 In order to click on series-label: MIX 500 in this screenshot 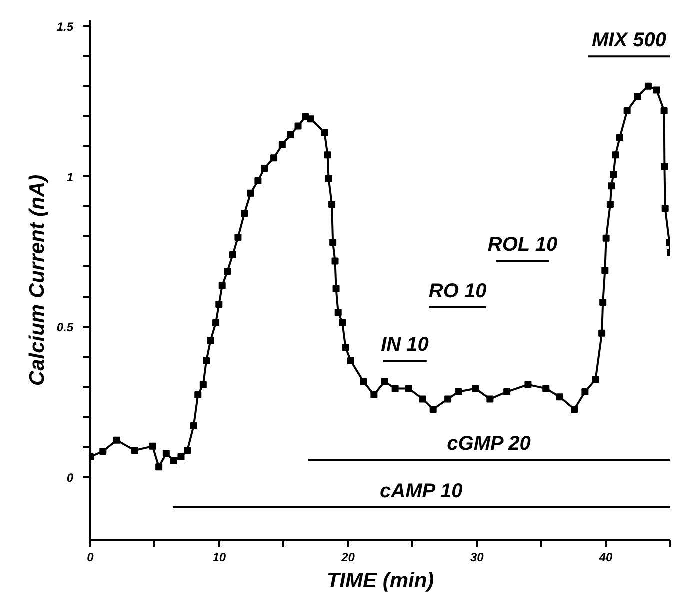, I will do `click(629, 41)`.